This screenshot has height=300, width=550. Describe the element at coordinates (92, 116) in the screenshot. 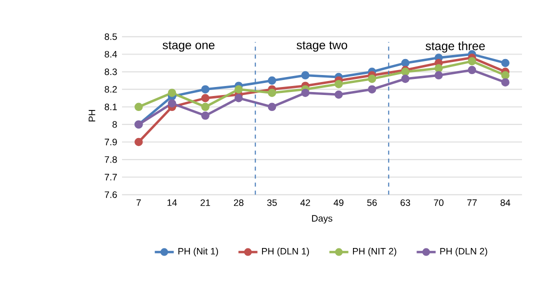

I see `y-axis-title: PH` at that location.